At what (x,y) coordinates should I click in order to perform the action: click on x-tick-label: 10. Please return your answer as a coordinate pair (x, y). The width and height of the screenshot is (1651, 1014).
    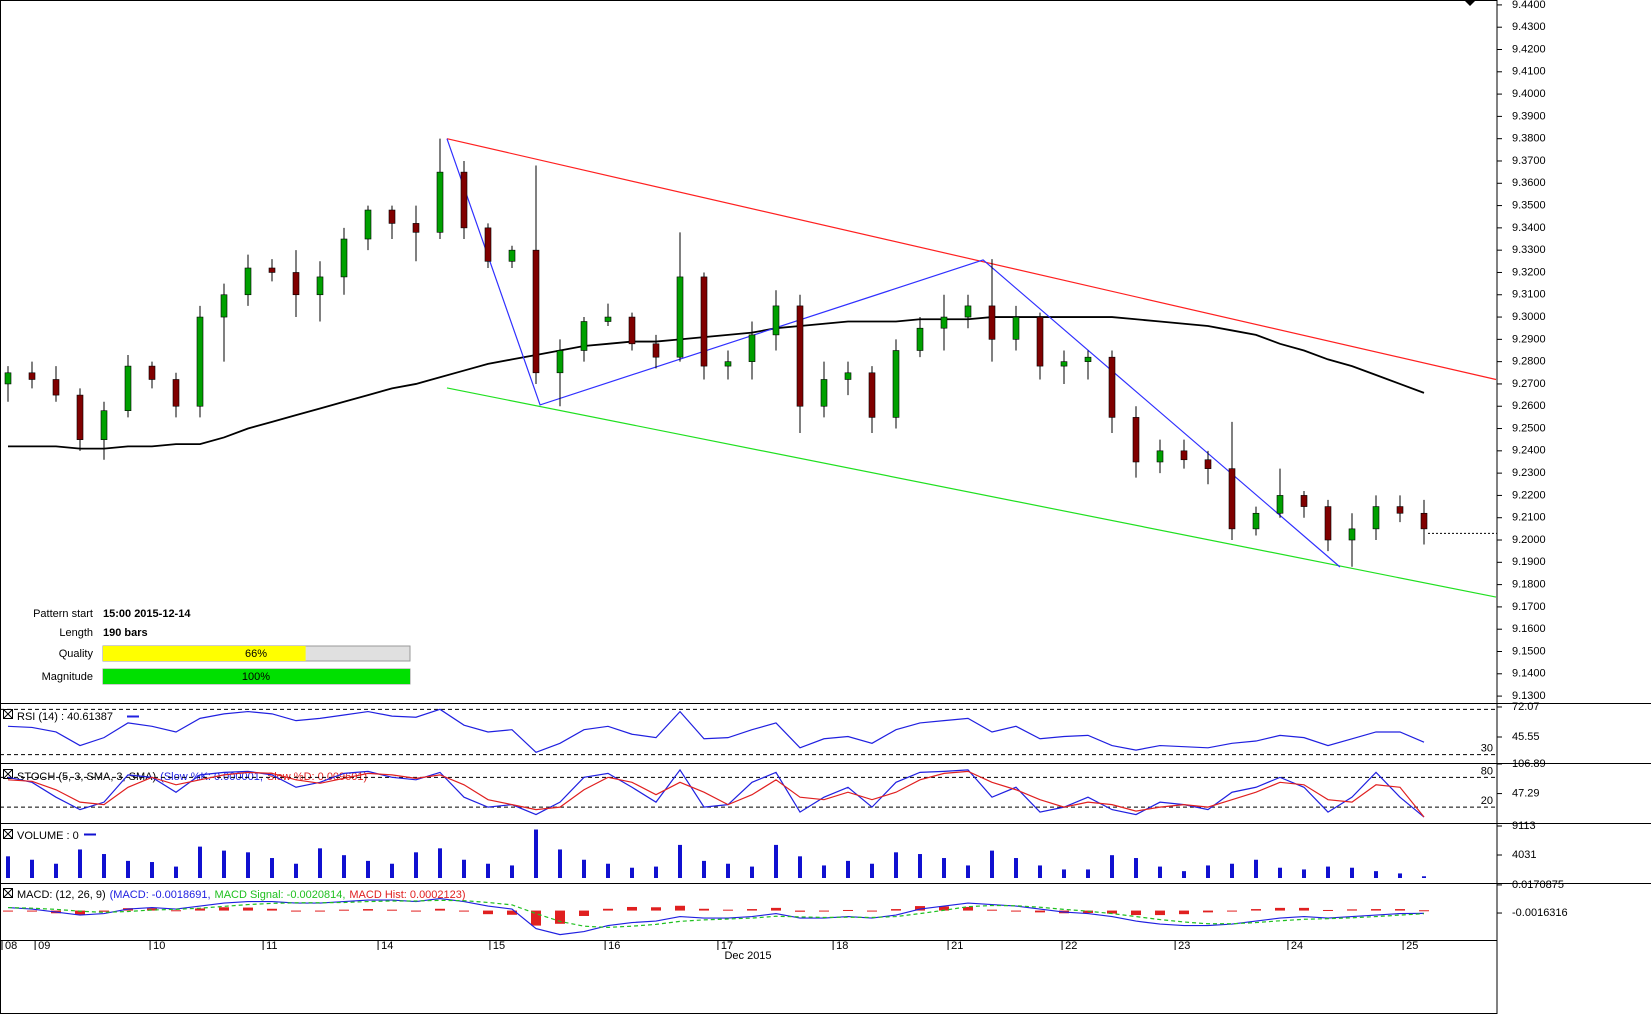
    Looking at the image, I should click on (159, 946).